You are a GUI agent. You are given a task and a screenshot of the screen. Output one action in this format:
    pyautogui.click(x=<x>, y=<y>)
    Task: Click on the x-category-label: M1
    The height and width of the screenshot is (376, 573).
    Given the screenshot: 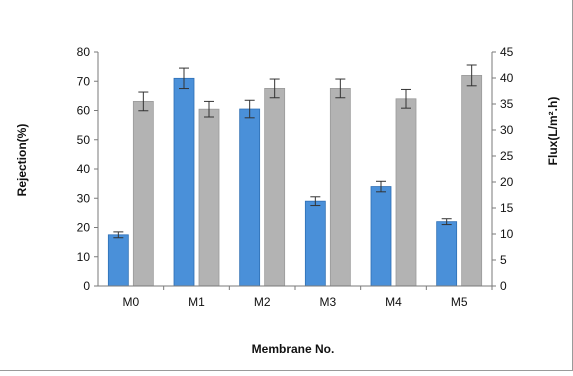 What is the action you would take?
    pyautogui.click(x=196, y=302)
    